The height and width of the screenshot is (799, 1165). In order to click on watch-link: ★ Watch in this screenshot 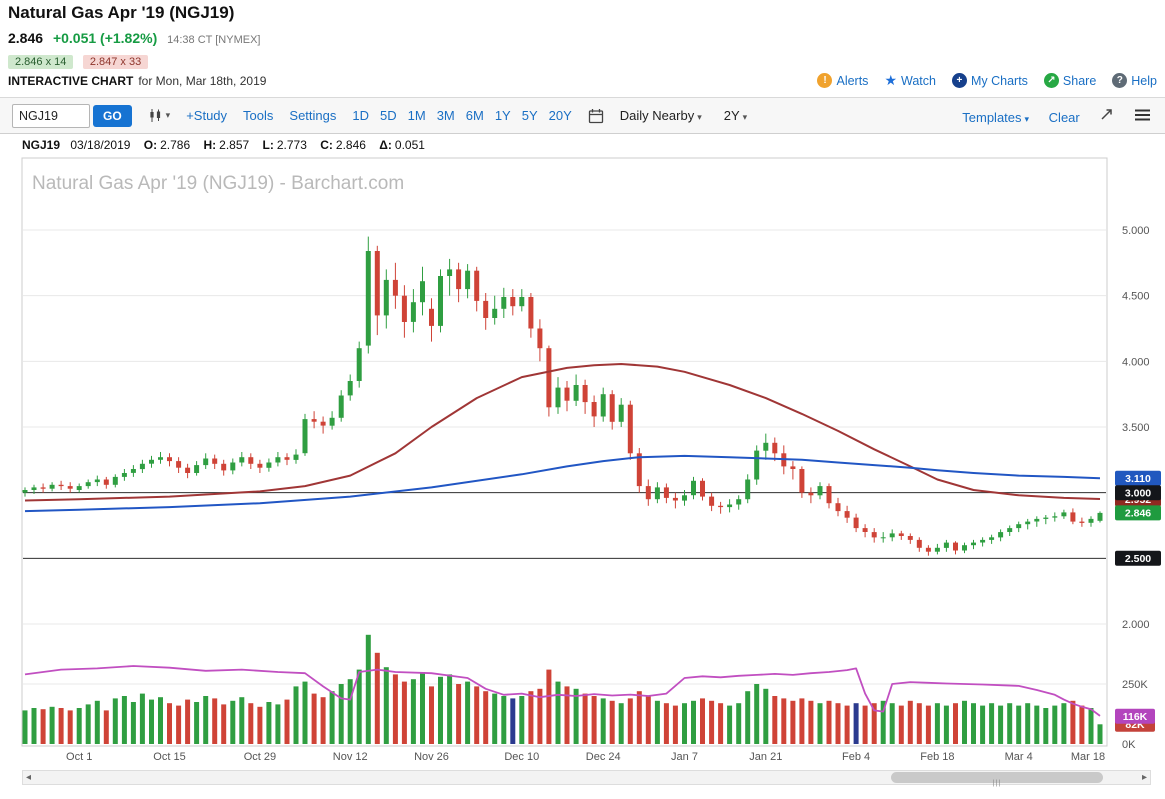, I will do `click(910, 80)`.